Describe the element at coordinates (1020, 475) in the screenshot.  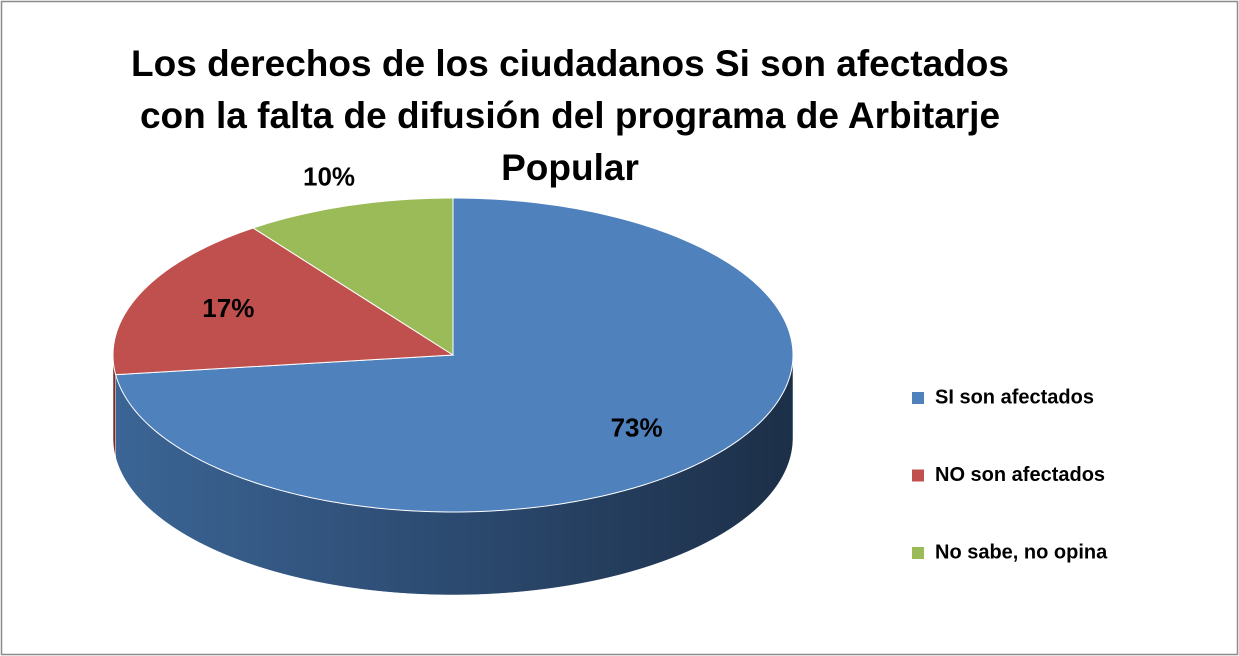
I see `legend-label: NO son afectados` at that location.